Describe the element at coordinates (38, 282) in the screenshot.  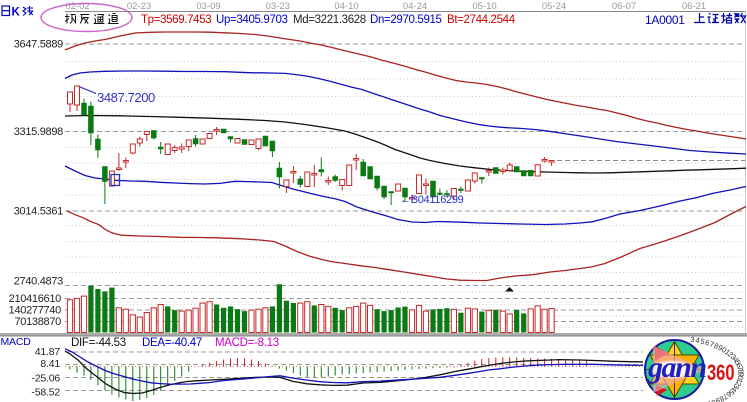
I see `svg-text: 2740.4873` at that location.